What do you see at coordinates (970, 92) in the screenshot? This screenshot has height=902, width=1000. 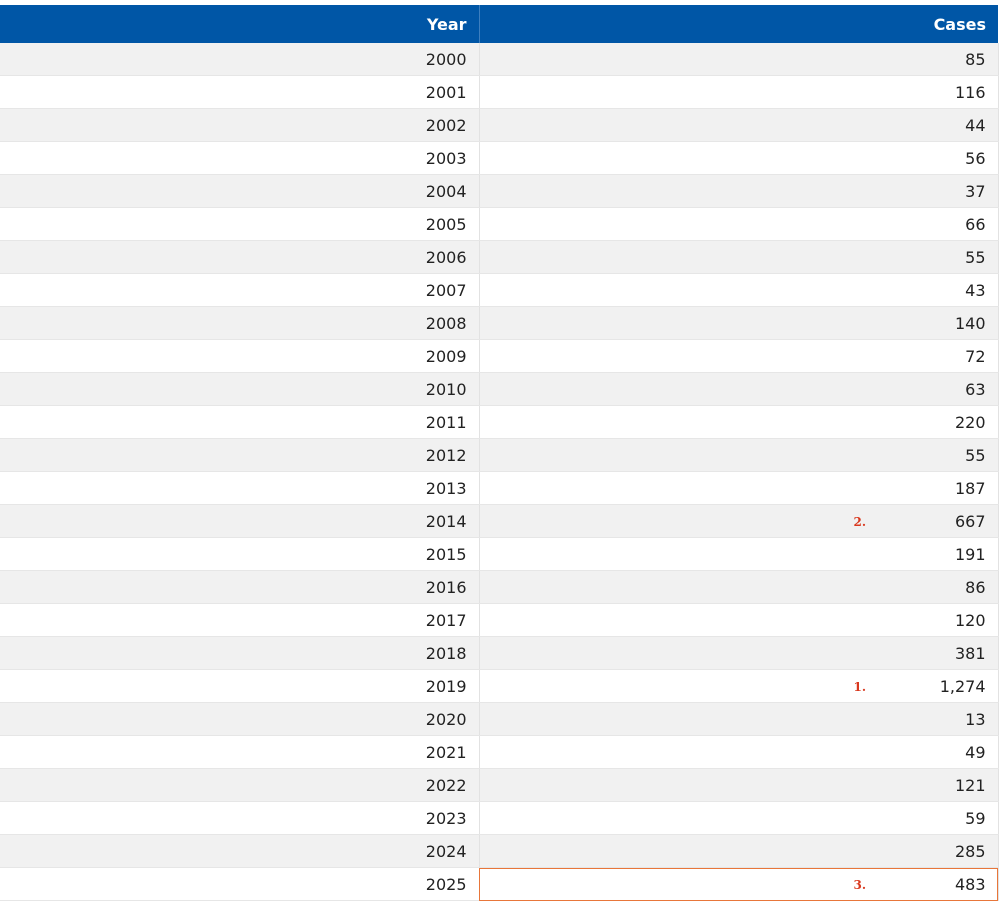 I see `cases-value: 116` at bounding box center [970, 92].